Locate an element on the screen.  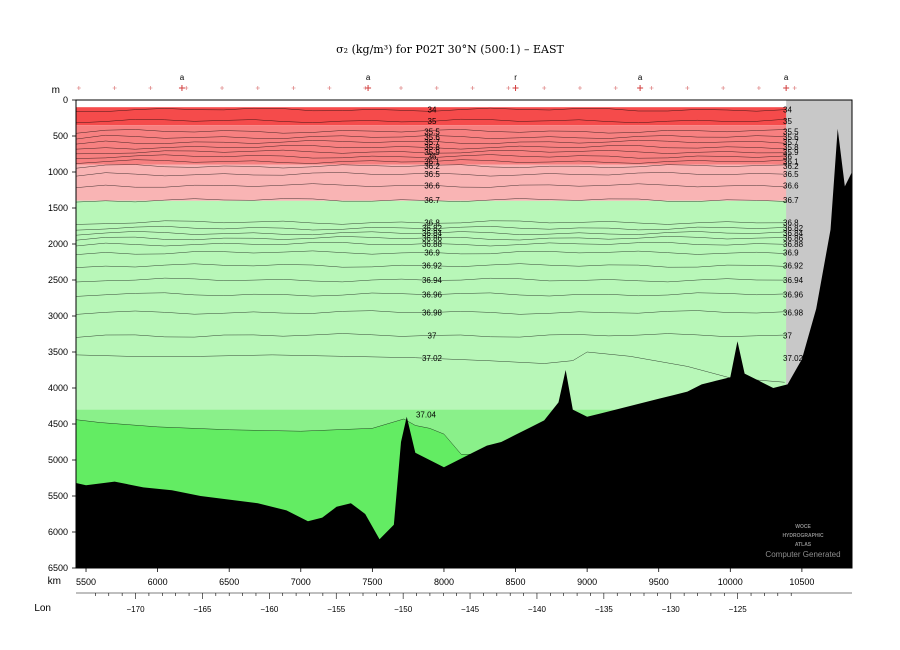
contour-label: 36.88 is located at coordinates (432, 244).